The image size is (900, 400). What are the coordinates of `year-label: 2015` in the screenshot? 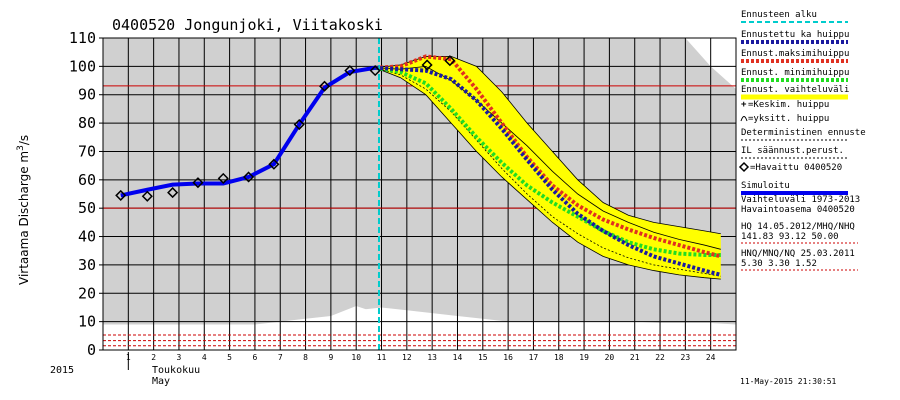 It's located at (62, 370).